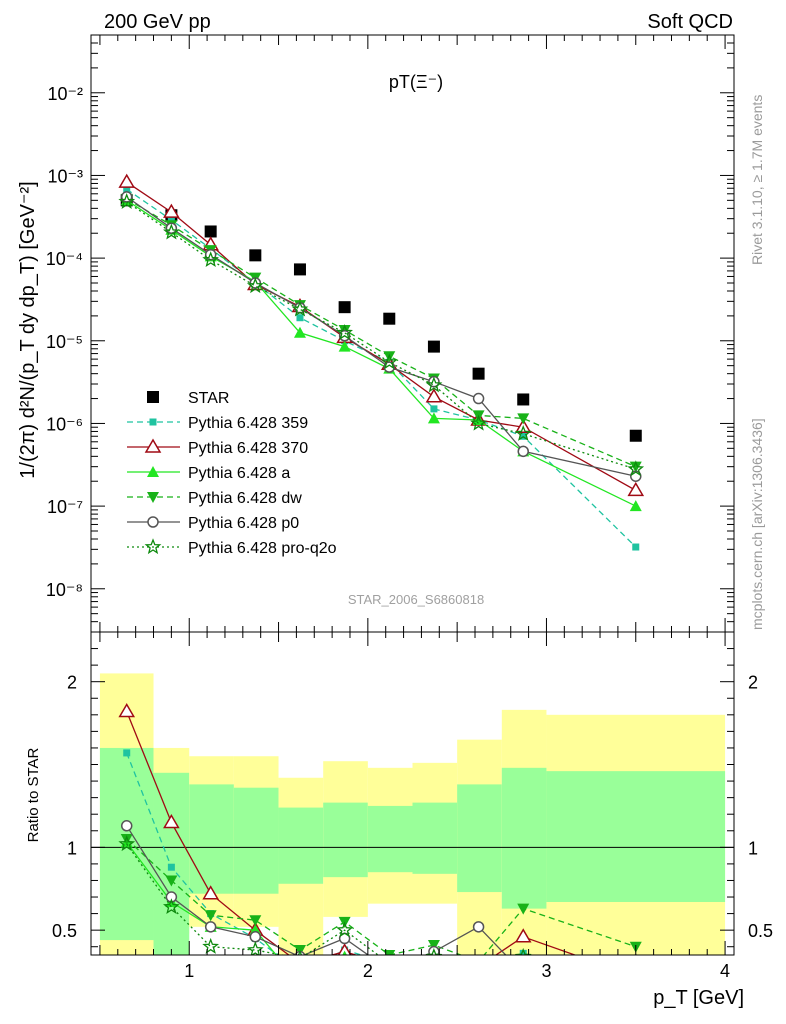 This screenshot has height=1024, width=786. What do you see at coordinates (64, 590) in the screenshot?
I see `main-ytick-label-0: 10⁻⁸` at bounding box center [64, 590].